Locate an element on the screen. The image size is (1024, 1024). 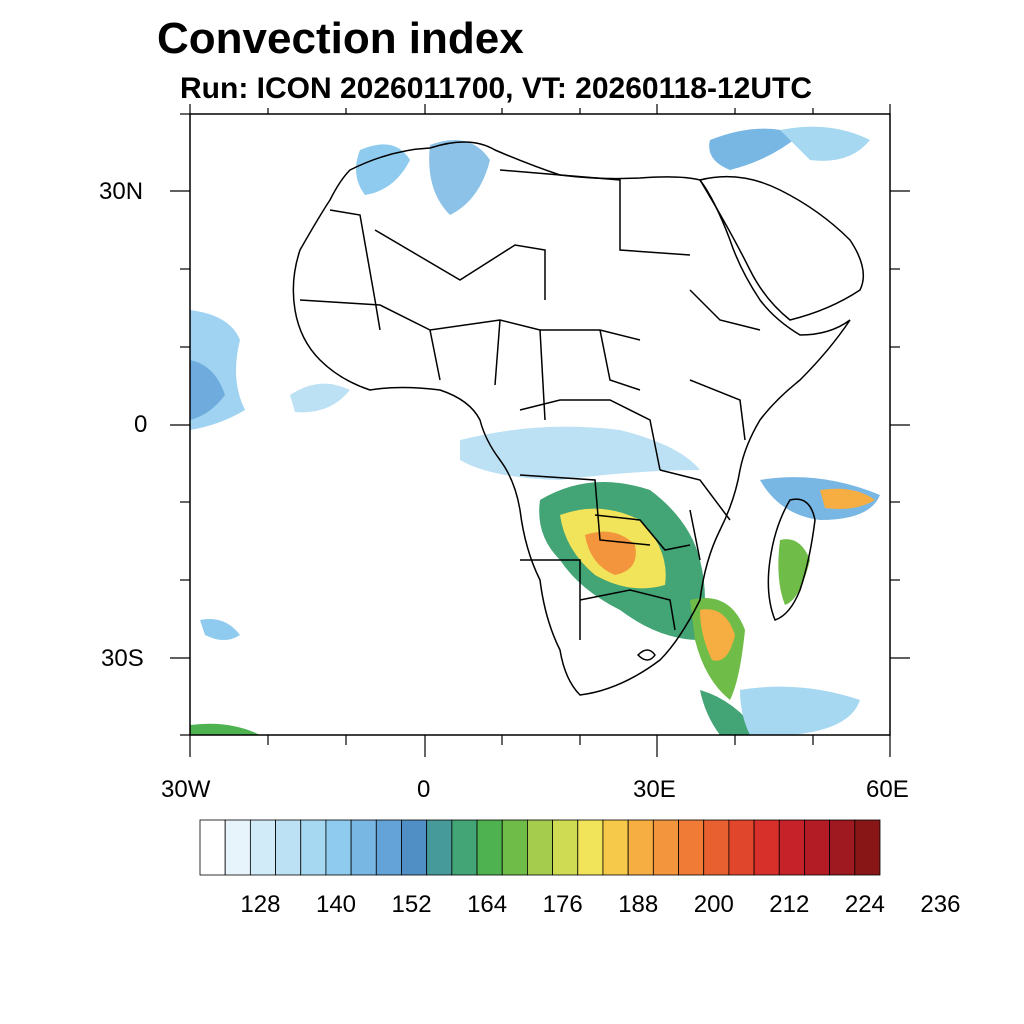
field-patch-madagascar-east is located at coordinates (794, 572).